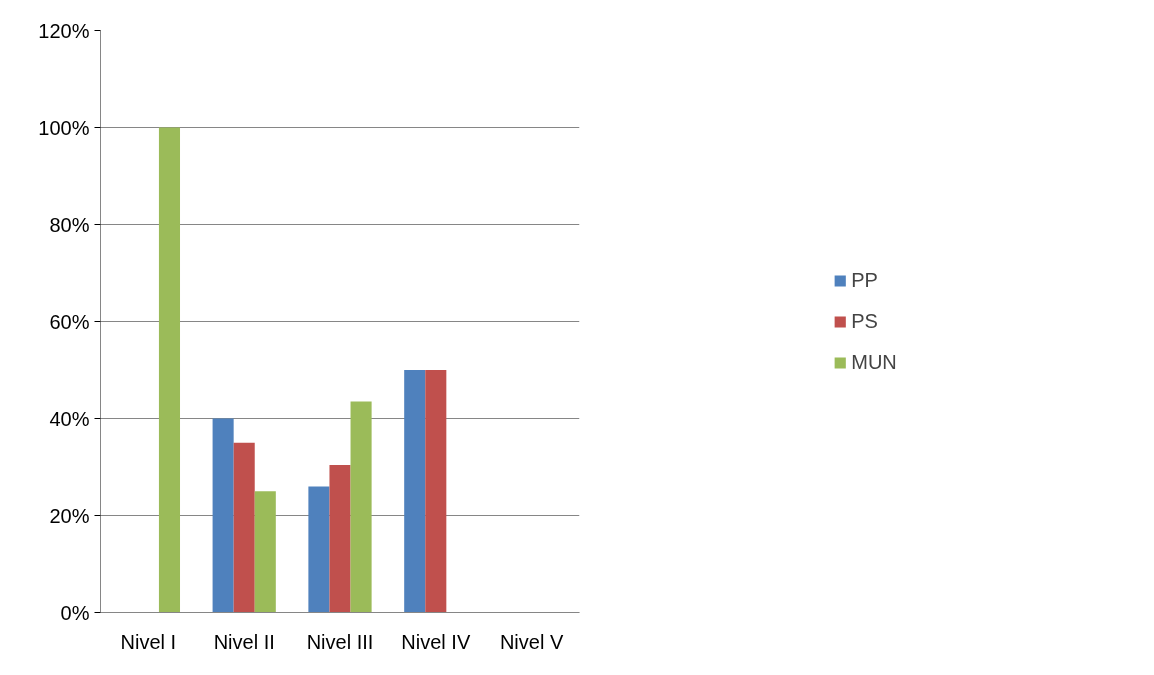  Describe the element at coordinates (864, 321) in the screenshot. I see `legend-label: PS` at that location.